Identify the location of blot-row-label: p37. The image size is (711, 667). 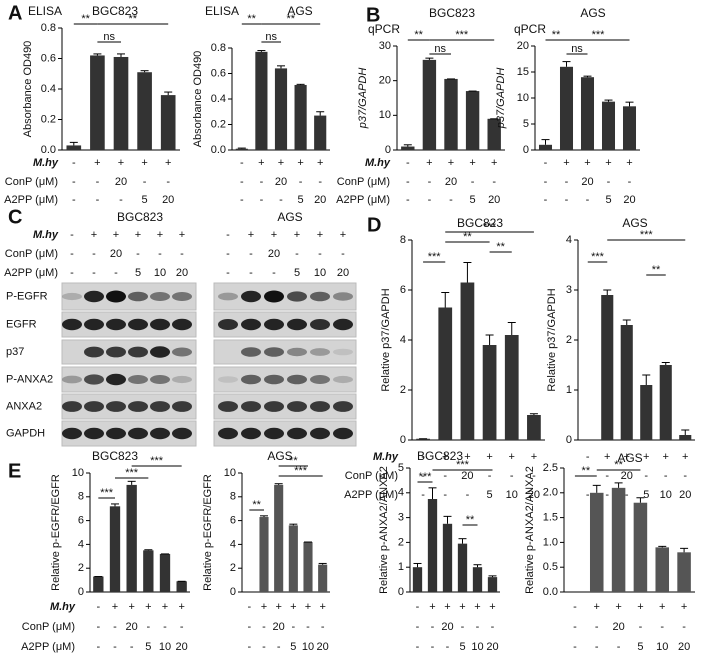
(15, 352).